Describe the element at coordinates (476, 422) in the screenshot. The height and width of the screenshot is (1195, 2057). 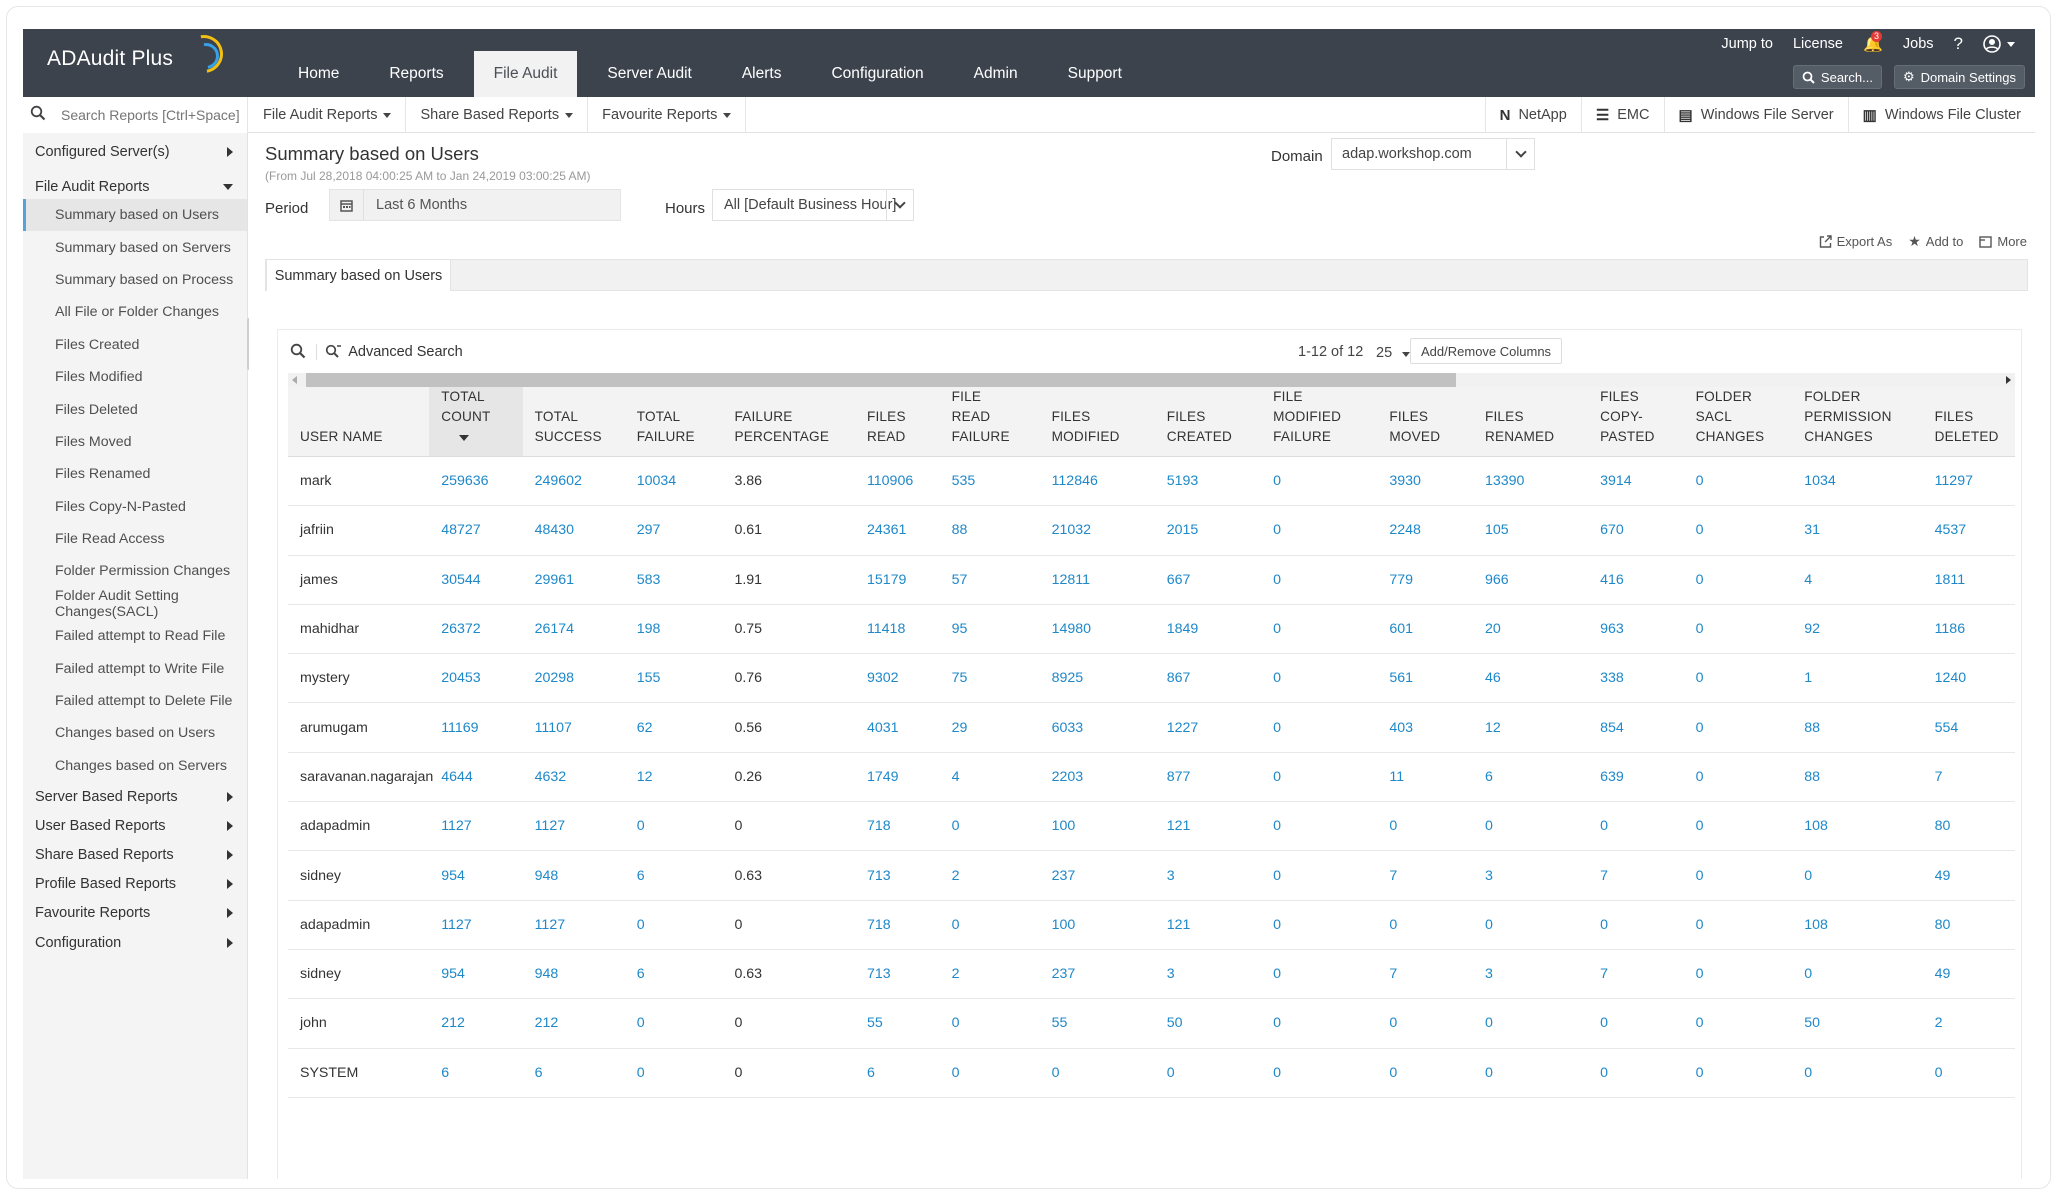
I see `column-header-total-count: TOTAL COUNT` at that location.